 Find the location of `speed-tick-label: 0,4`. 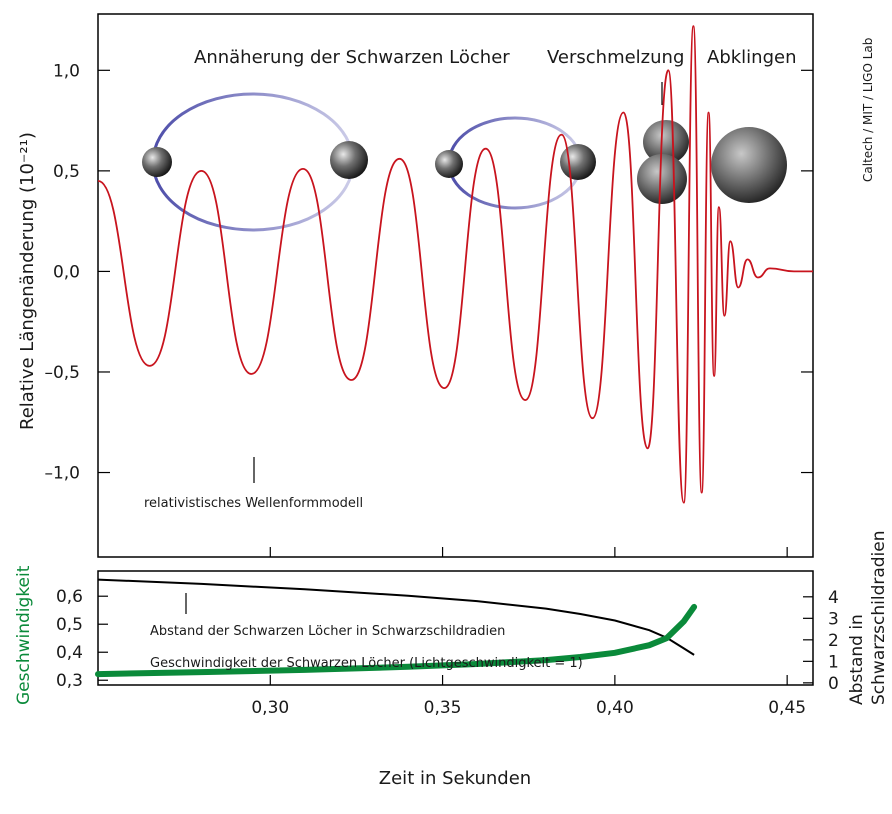

speed-tick-label: 0,4 is located at coordinates (69, 653).